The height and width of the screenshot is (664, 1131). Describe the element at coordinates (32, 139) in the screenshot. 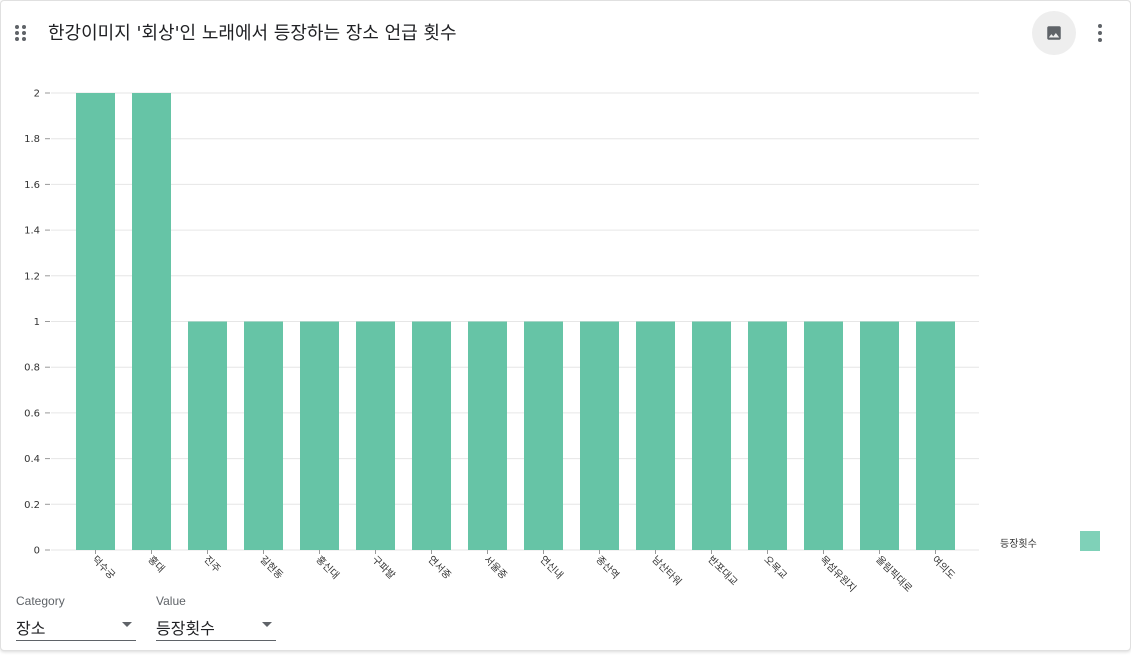

I see `y-tick-label: 1.8` at that location.